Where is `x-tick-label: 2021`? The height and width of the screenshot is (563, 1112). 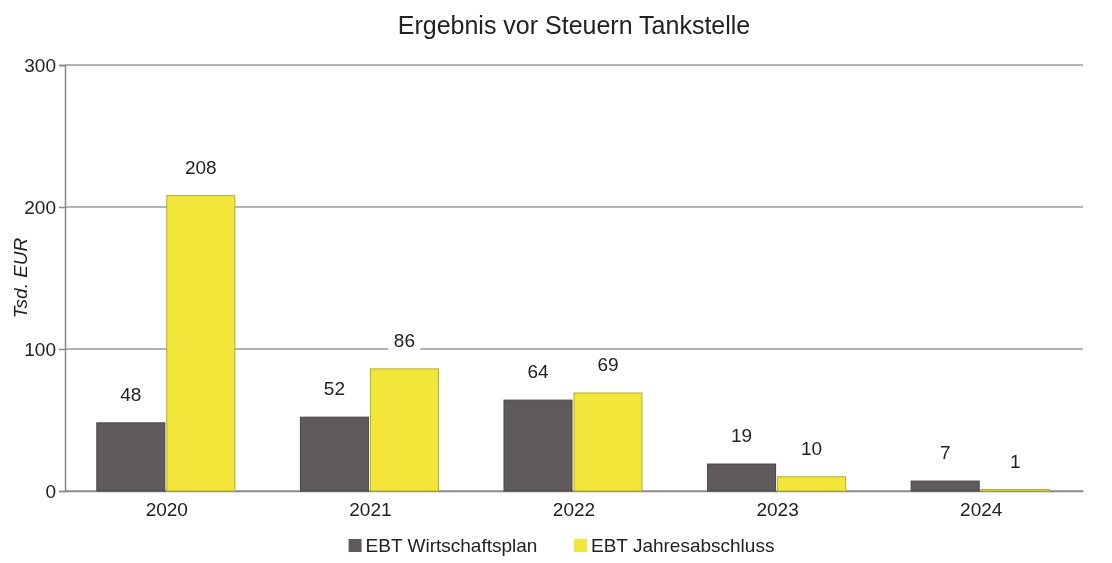 x-tick-label: 2021 is located at coordinates (370, 510).